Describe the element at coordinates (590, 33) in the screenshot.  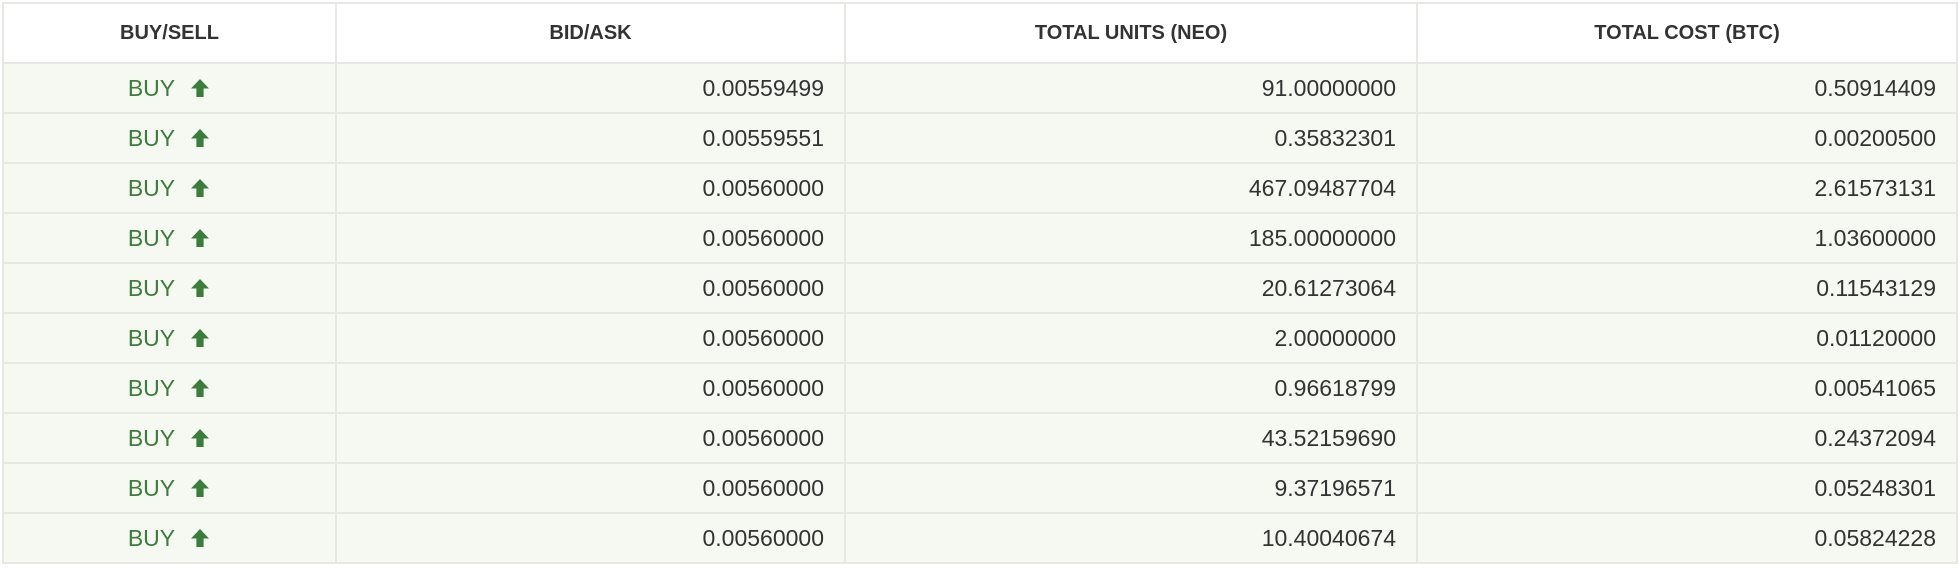
I see `header-bid-ask: BID/ASK` at that location.